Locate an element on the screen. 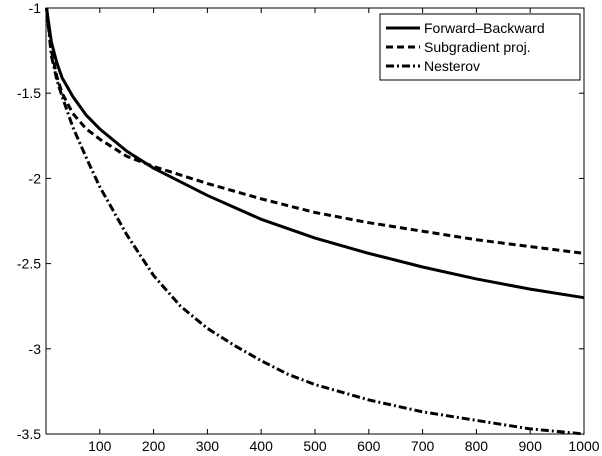 The height and width of the screenshot is (456, 602). legend-label: Subgradient proj. is located at coordinates (477, 47).